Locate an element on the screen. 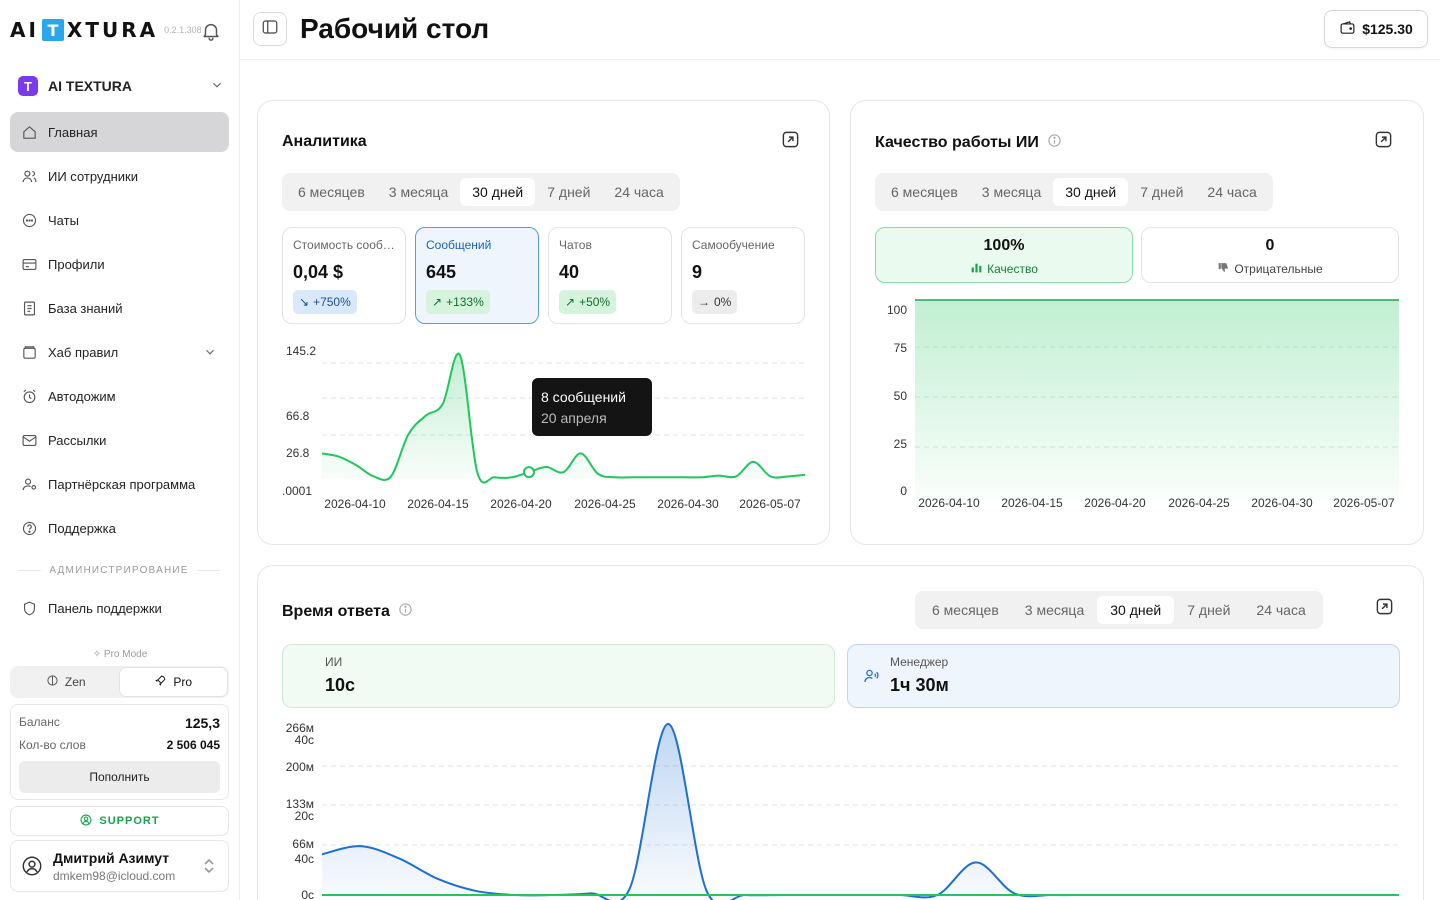 The image size is (1440, 900). brand-logo: AI T XTURA 0.2.1.308 is located at coordinates (106, 30).